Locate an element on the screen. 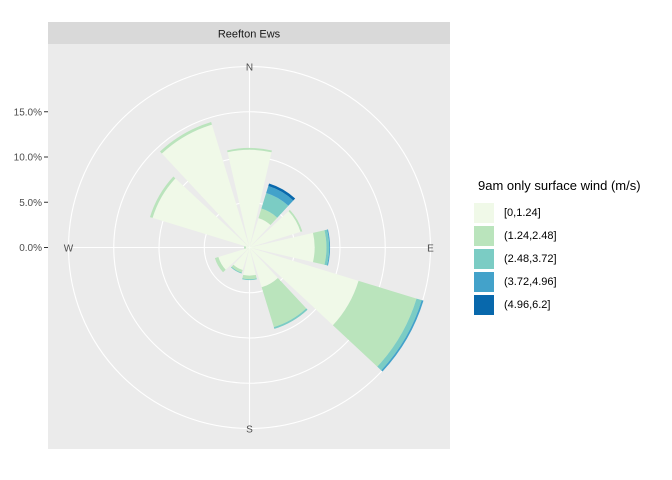 The height and width of the screenshot is (480, 672). legend-item: (1.24,2.48] is located at coordinates (571, 235).